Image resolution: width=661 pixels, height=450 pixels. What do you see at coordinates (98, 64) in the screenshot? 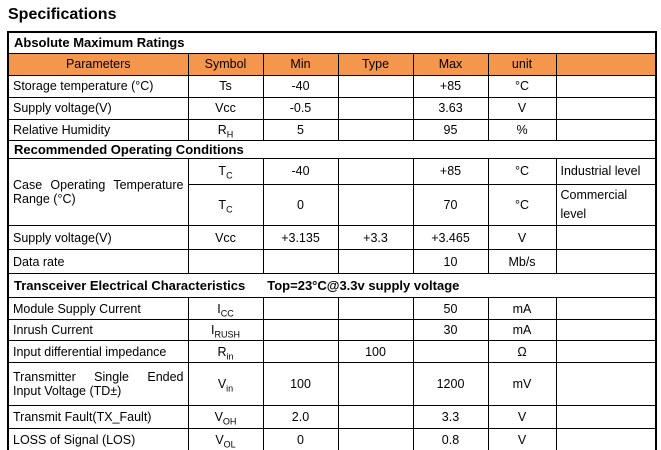
I see `column-header-parameters: Parameters` at bounding box center [98, 64].